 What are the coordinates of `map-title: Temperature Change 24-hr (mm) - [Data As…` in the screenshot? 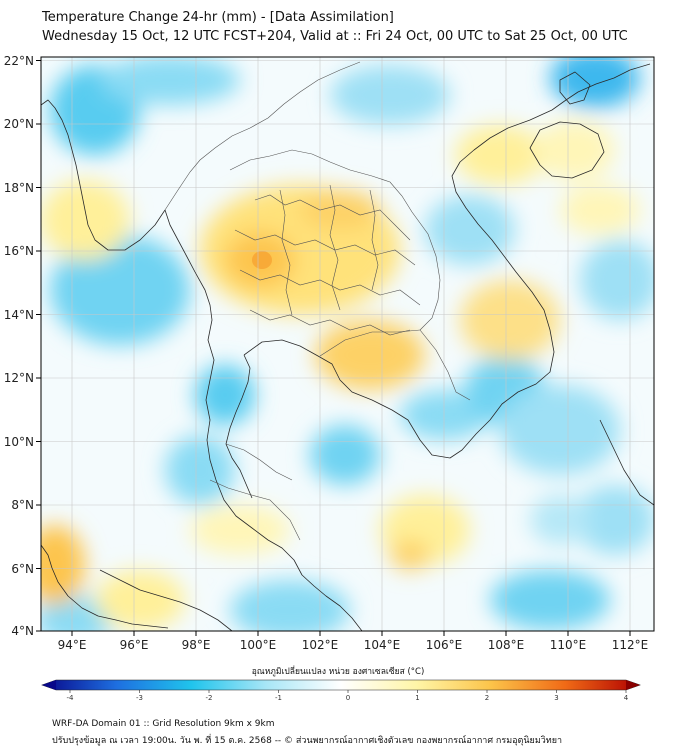 It's located at (218, 17).